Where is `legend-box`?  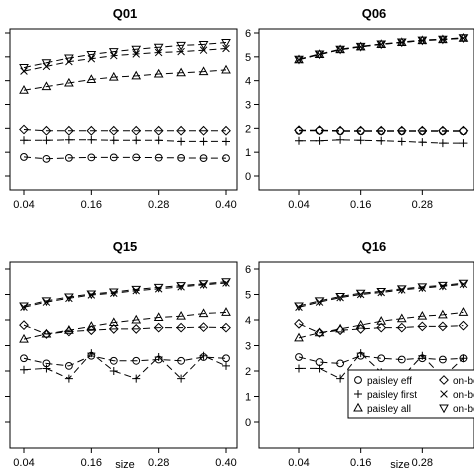
legend-box is located at coordinates (410, 394).